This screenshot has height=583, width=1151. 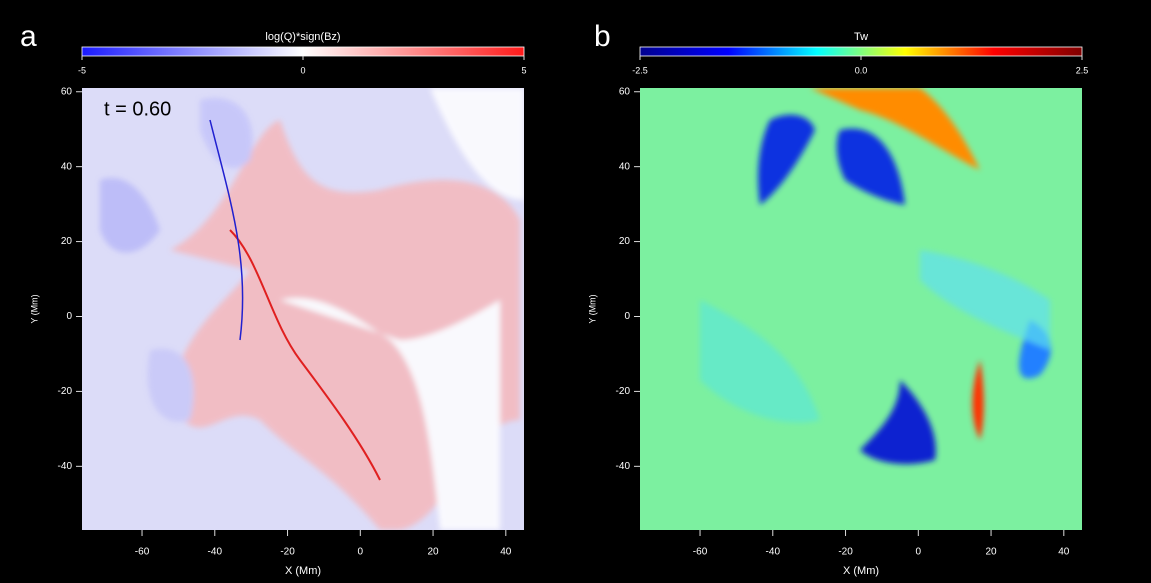 I want to click on colorbar-tick-label: 2.5, so click(x=1082, y=70).